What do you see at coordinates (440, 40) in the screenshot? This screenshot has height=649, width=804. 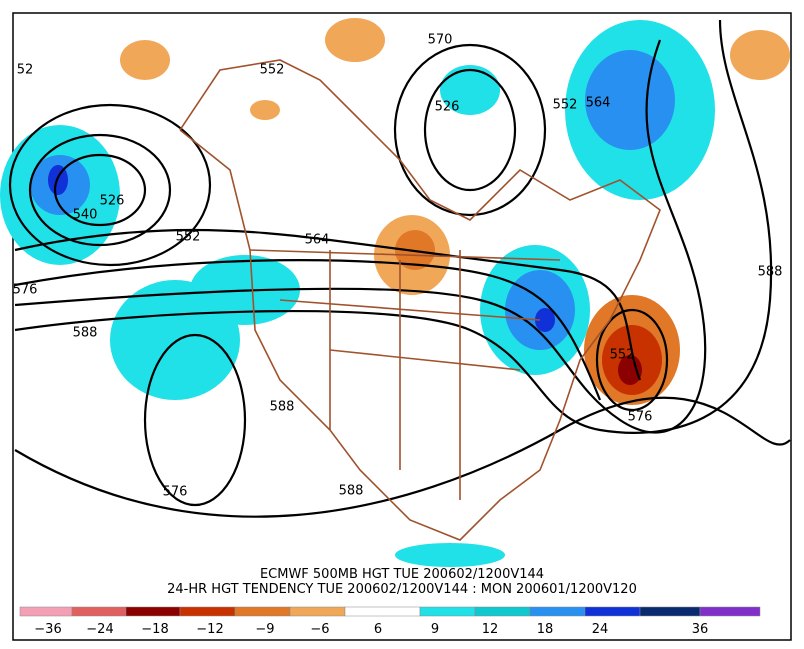 I see `contour-label: 570` at bounding box center [440, 40].